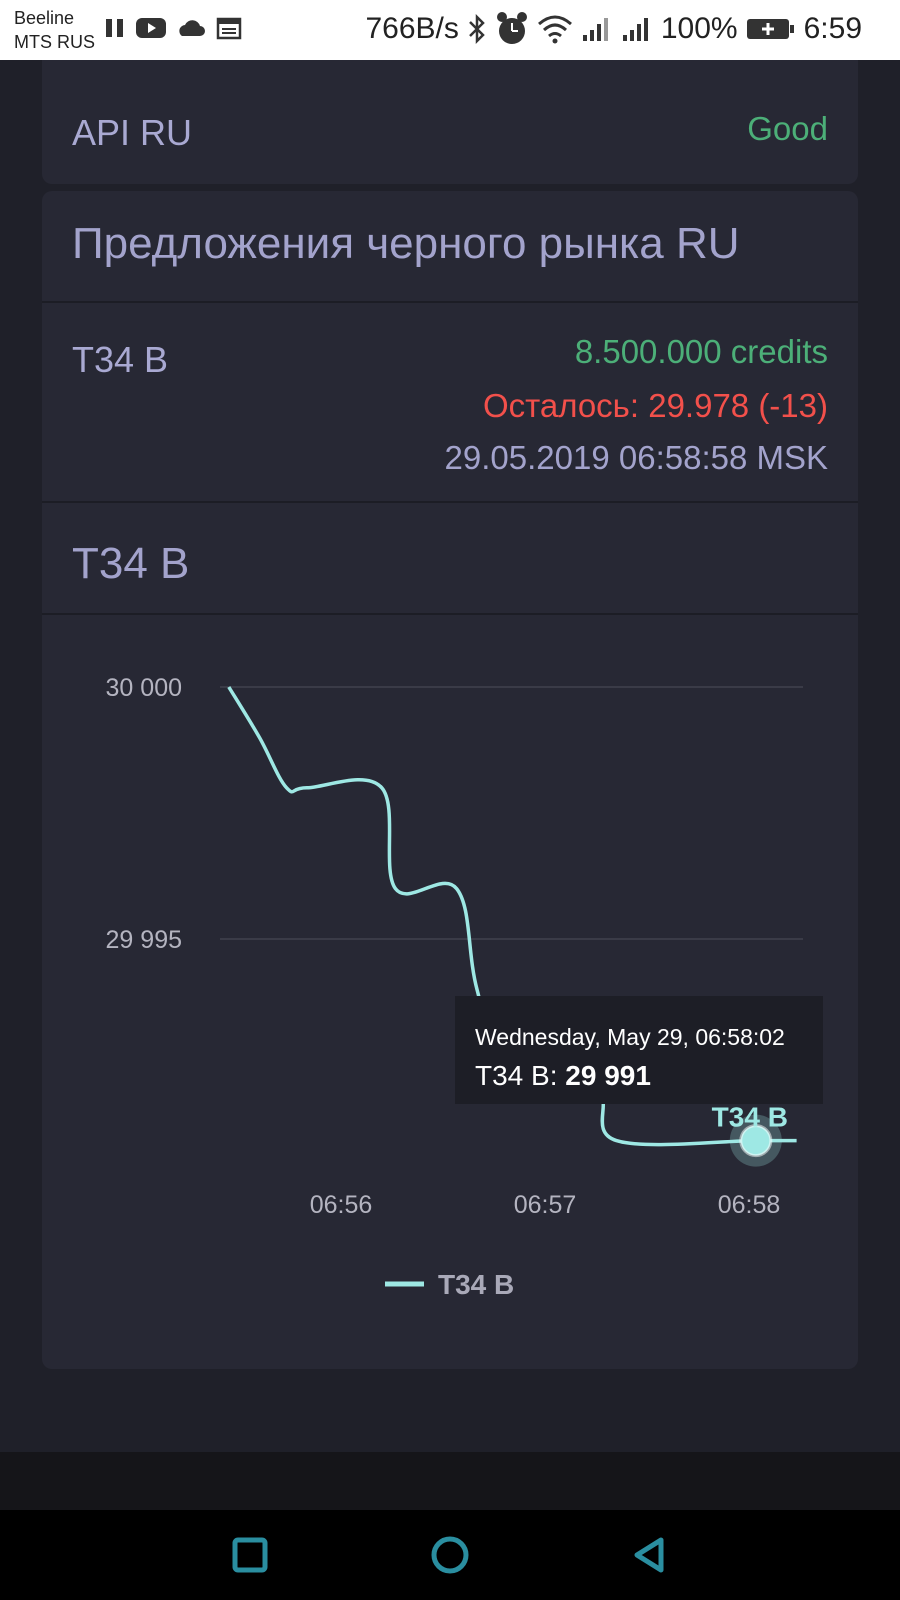 The width and height of the screenshot is (900, 1600). What do you see at coordinates (699, 28) in the screenshot?
I see `battery-percent: 100%` at bounding box center [699, 28].